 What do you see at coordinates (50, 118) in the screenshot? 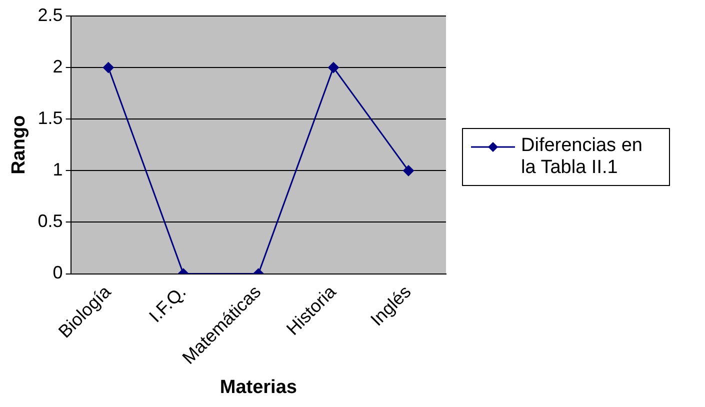
I see `y-tick-label: 1.5` at bounding box center [50, 118].